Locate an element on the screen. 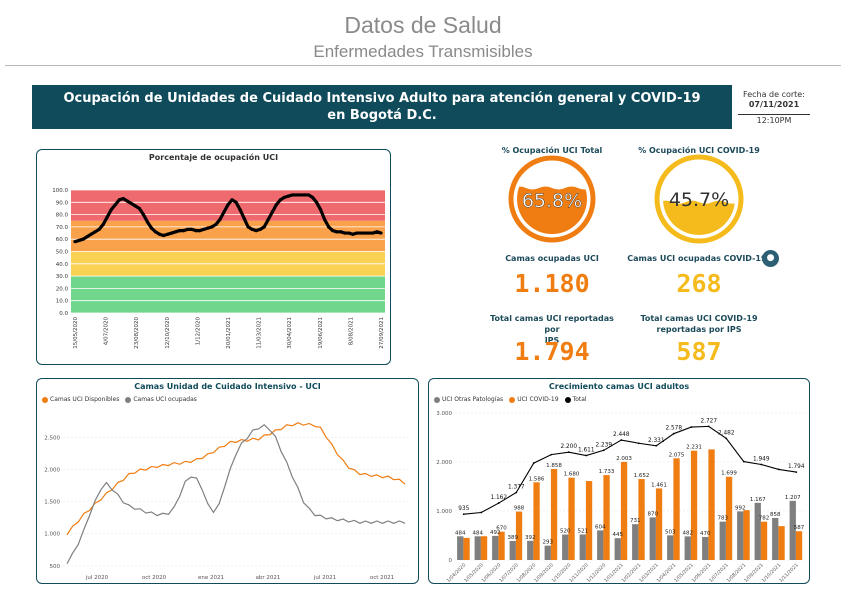 The width and height of the screenshot is (846, 600). kpi-covid-reported-title-line1: Total camas UCI COVID-19 is located at coordinates (699, 318).